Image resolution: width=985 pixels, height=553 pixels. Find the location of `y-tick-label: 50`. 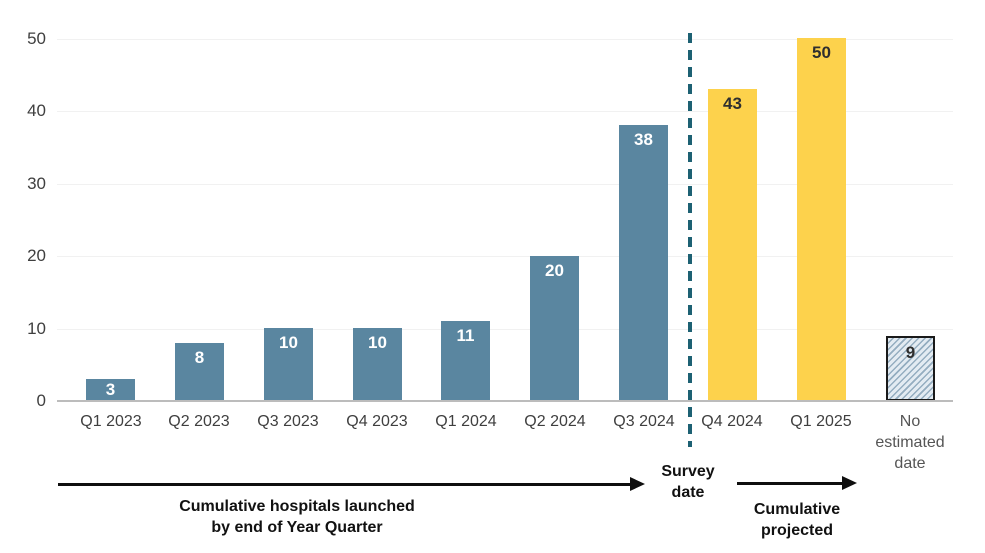

y-tick-label: 50 is located at coordinates (36, 38).